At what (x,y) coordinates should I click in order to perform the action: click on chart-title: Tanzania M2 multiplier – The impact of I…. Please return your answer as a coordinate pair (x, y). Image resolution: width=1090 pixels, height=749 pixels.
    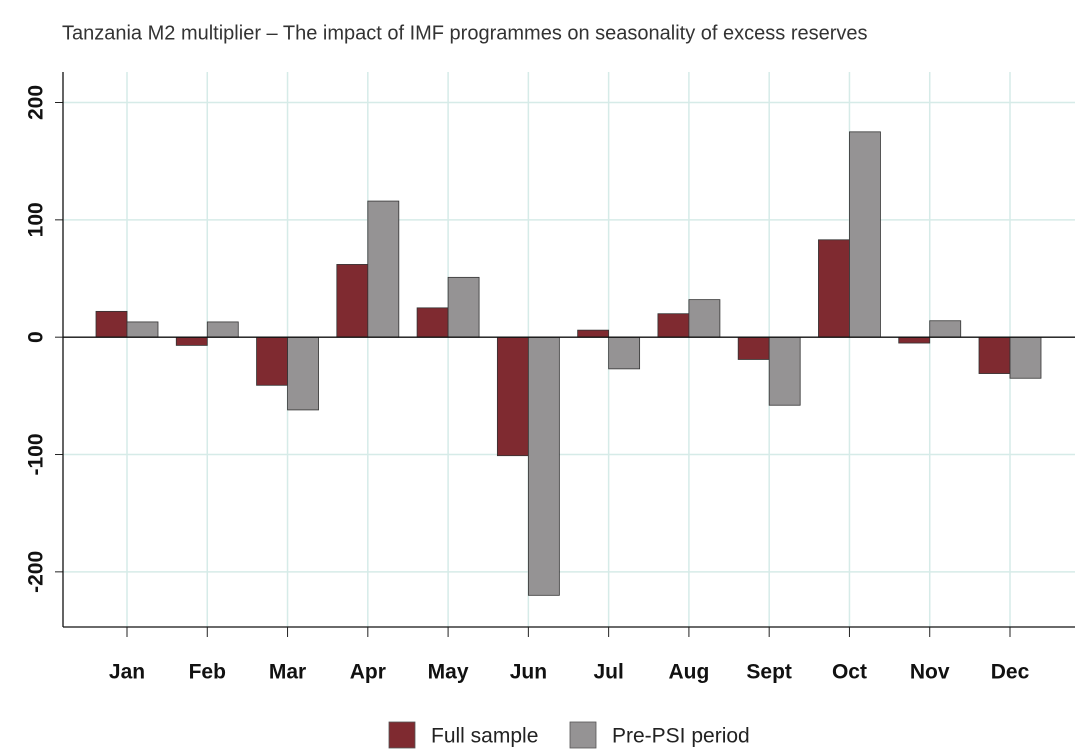
    Looking at the image, I should click on (465, 33).